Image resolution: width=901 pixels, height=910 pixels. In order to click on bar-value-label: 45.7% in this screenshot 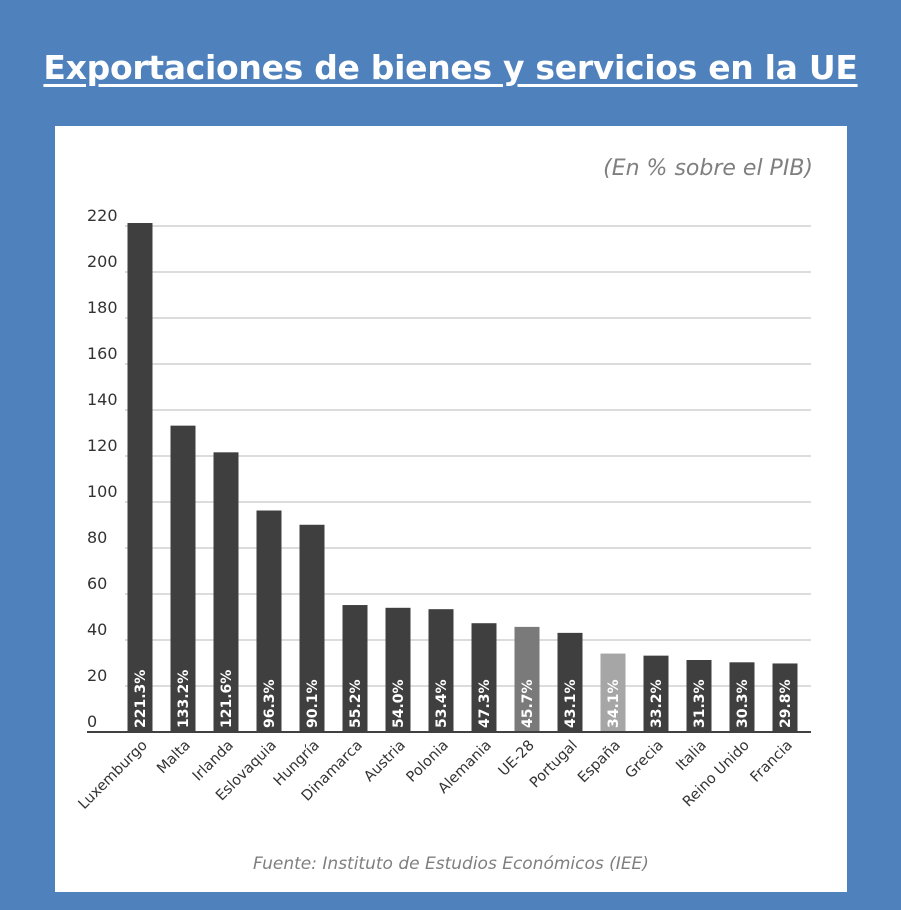, I will do `click(528, 703)`.